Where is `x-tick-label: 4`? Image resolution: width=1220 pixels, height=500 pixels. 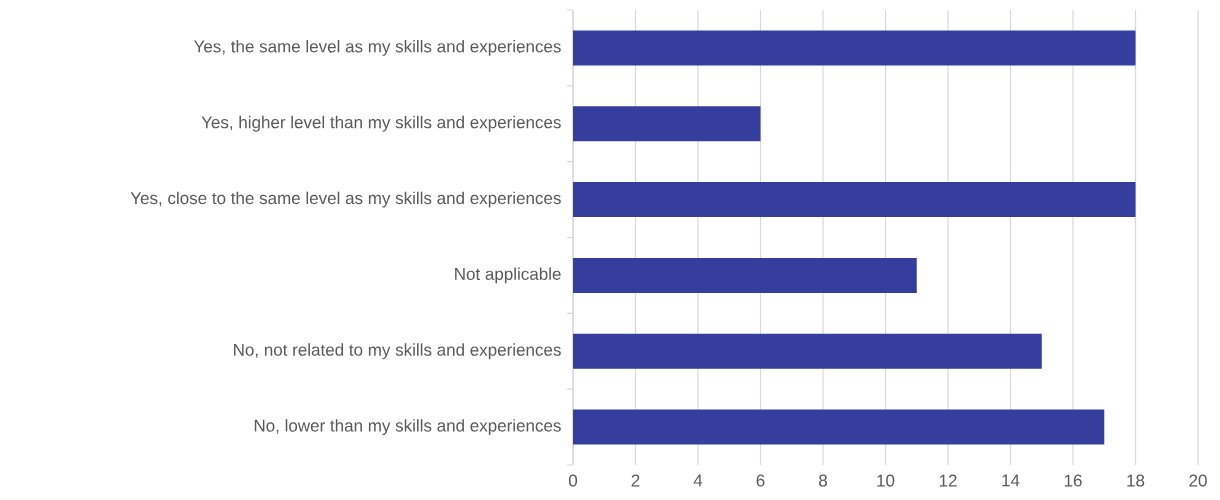 x-tick-label: 4 is located at coordinates (698, 480).